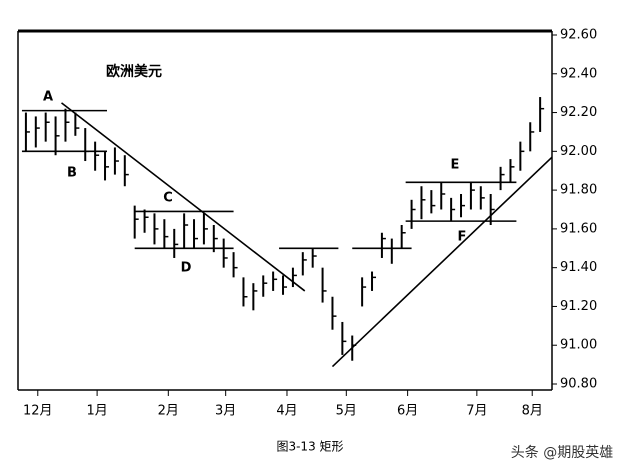 The image size is (631, 475). Describe the element at coordinates (48, 97) in the screenshot. I see `annotation-label: A` at that location.